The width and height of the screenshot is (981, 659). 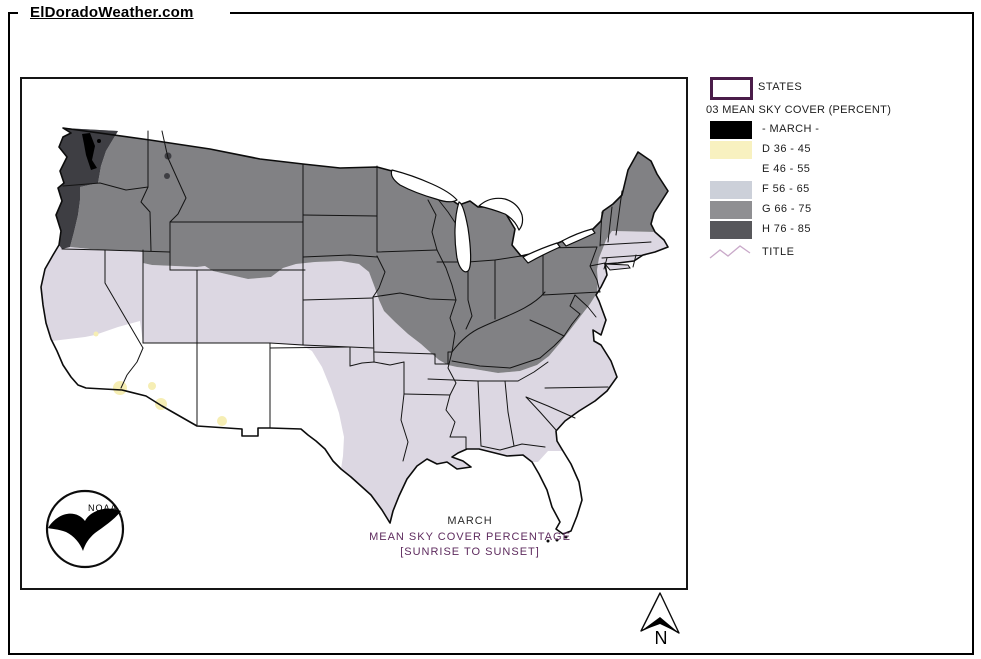 What do you see at coordinates (731, 190) in the screenshot?
I see `legend-swatch-f` at bounding box center [731, 190].